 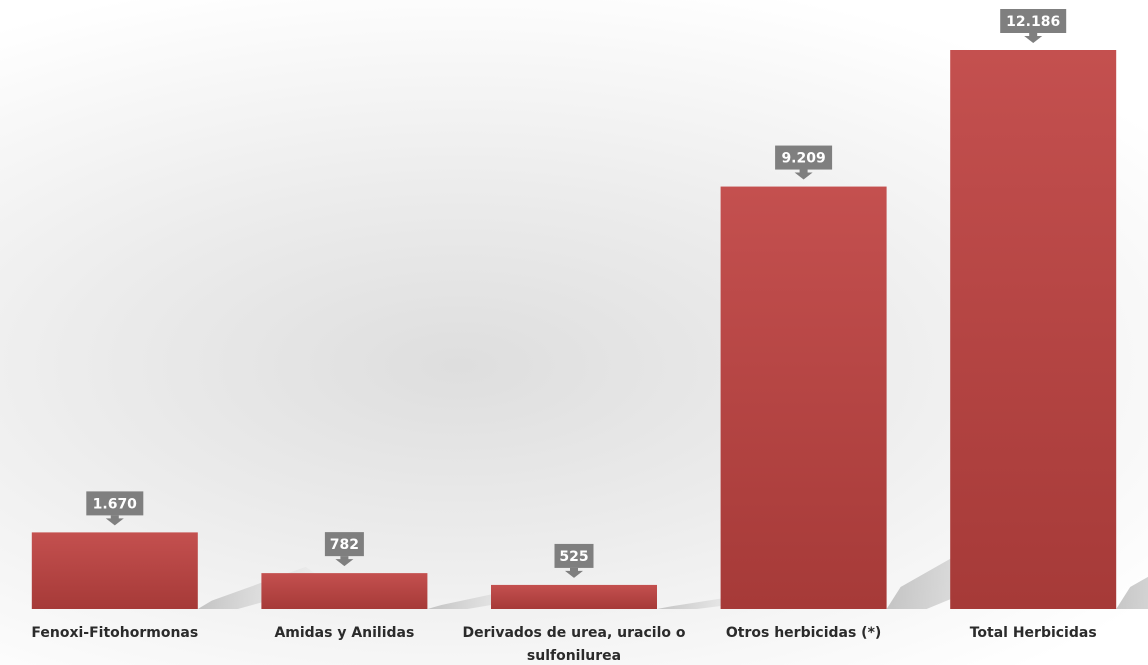 What do you see at coordinates (574, 644) in the screenshot?
I see `category-label: Derivados de urea, uracilo o sulfonilurea` at bounding box center [574, 644].